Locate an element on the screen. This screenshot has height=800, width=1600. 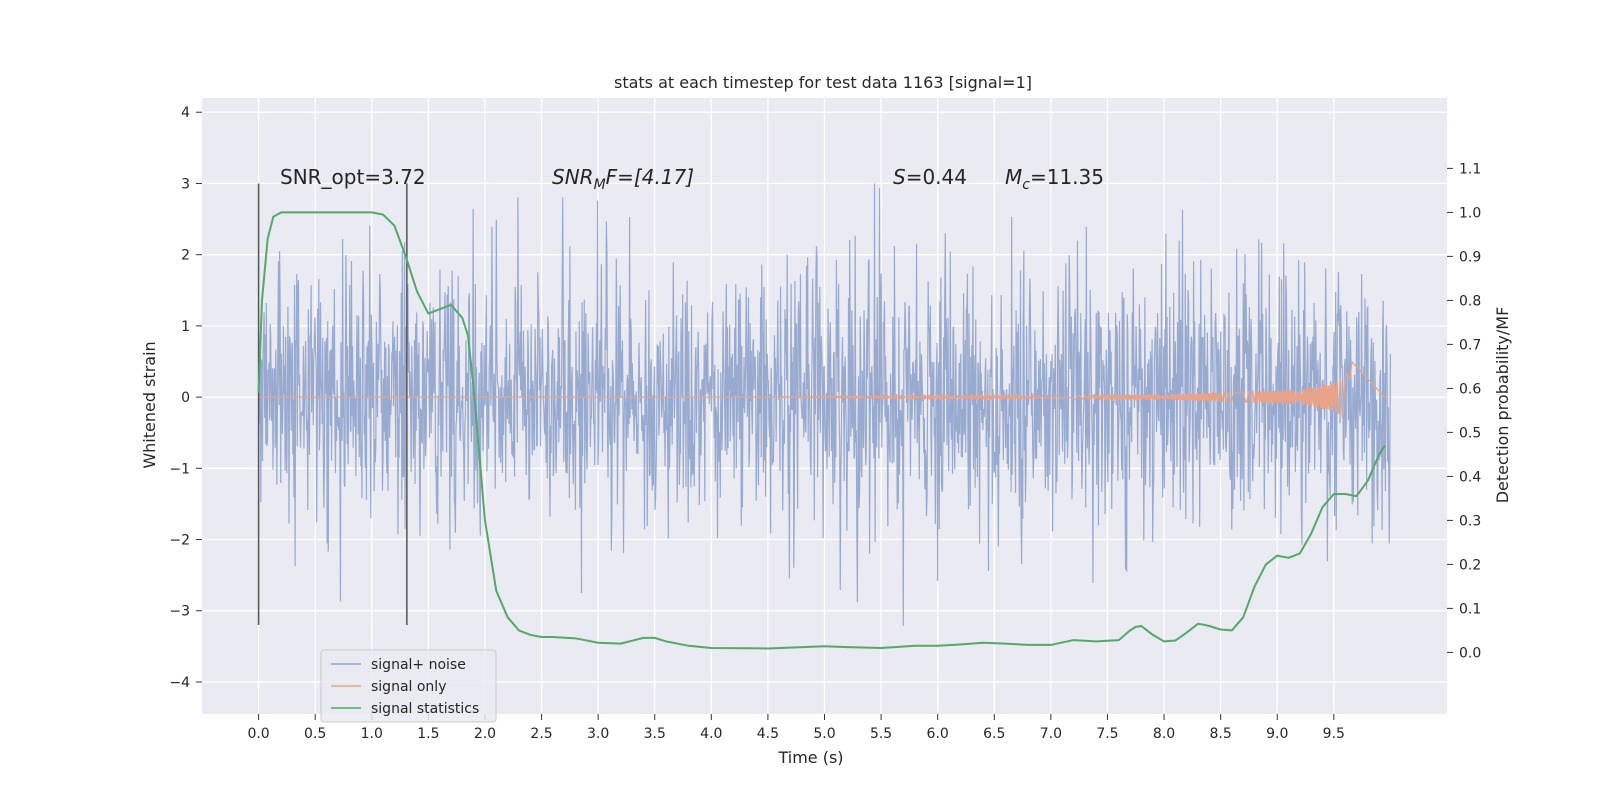
legend-item-signal-statistics: signal statistics is located at coordinates (405, 709).